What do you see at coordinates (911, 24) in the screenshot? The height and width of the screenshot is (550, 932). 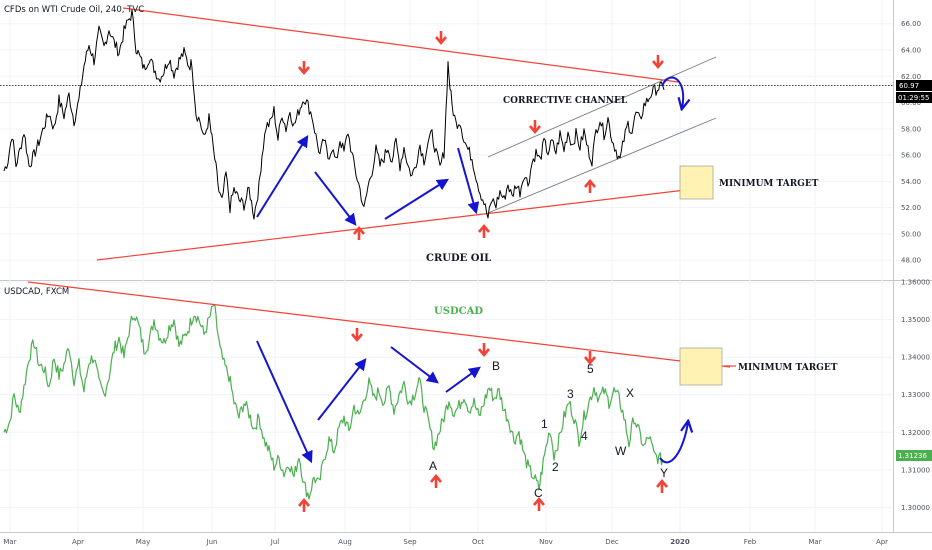 I see `price-tick-label: 66.00` at bounding box center [911, 24].